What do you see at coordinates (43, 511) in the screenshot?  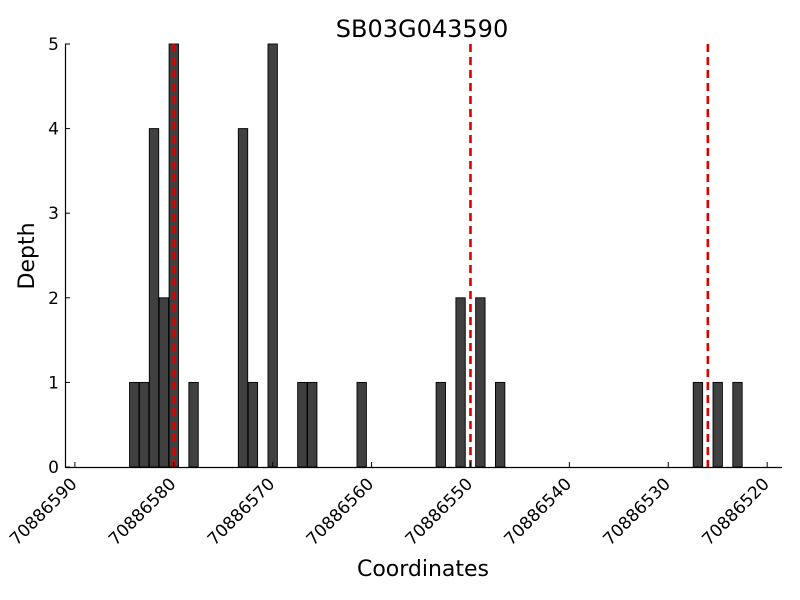 I see `x-tick-label: 70886590` at bounding box center [43, 511].